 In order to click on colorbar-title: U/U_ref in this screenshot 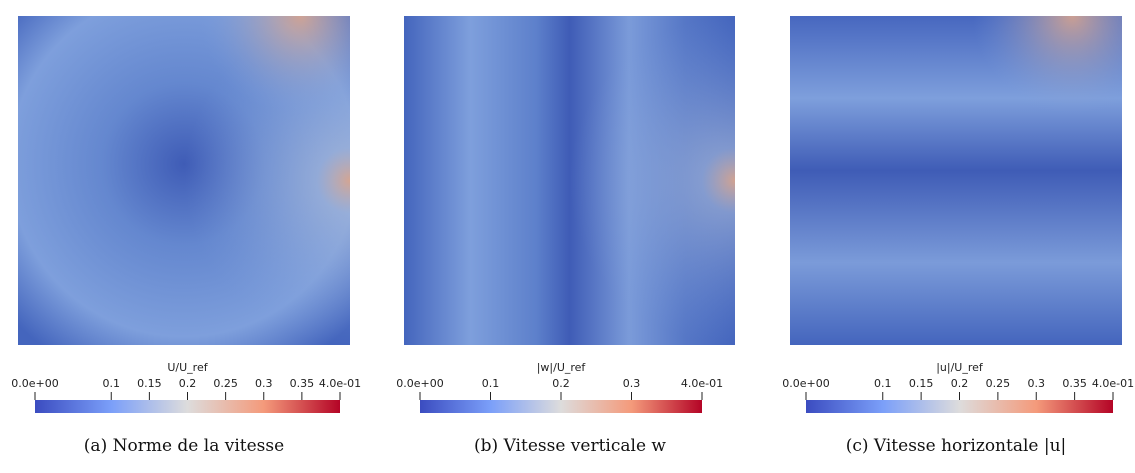, I will do `click(187, 367)`.